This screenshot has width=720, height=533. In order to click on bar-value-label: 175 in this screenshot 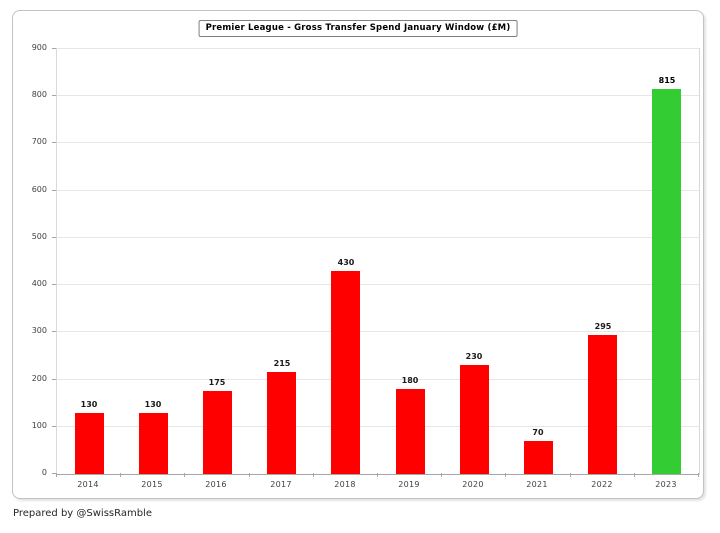, I will do `click(217, 382)`.